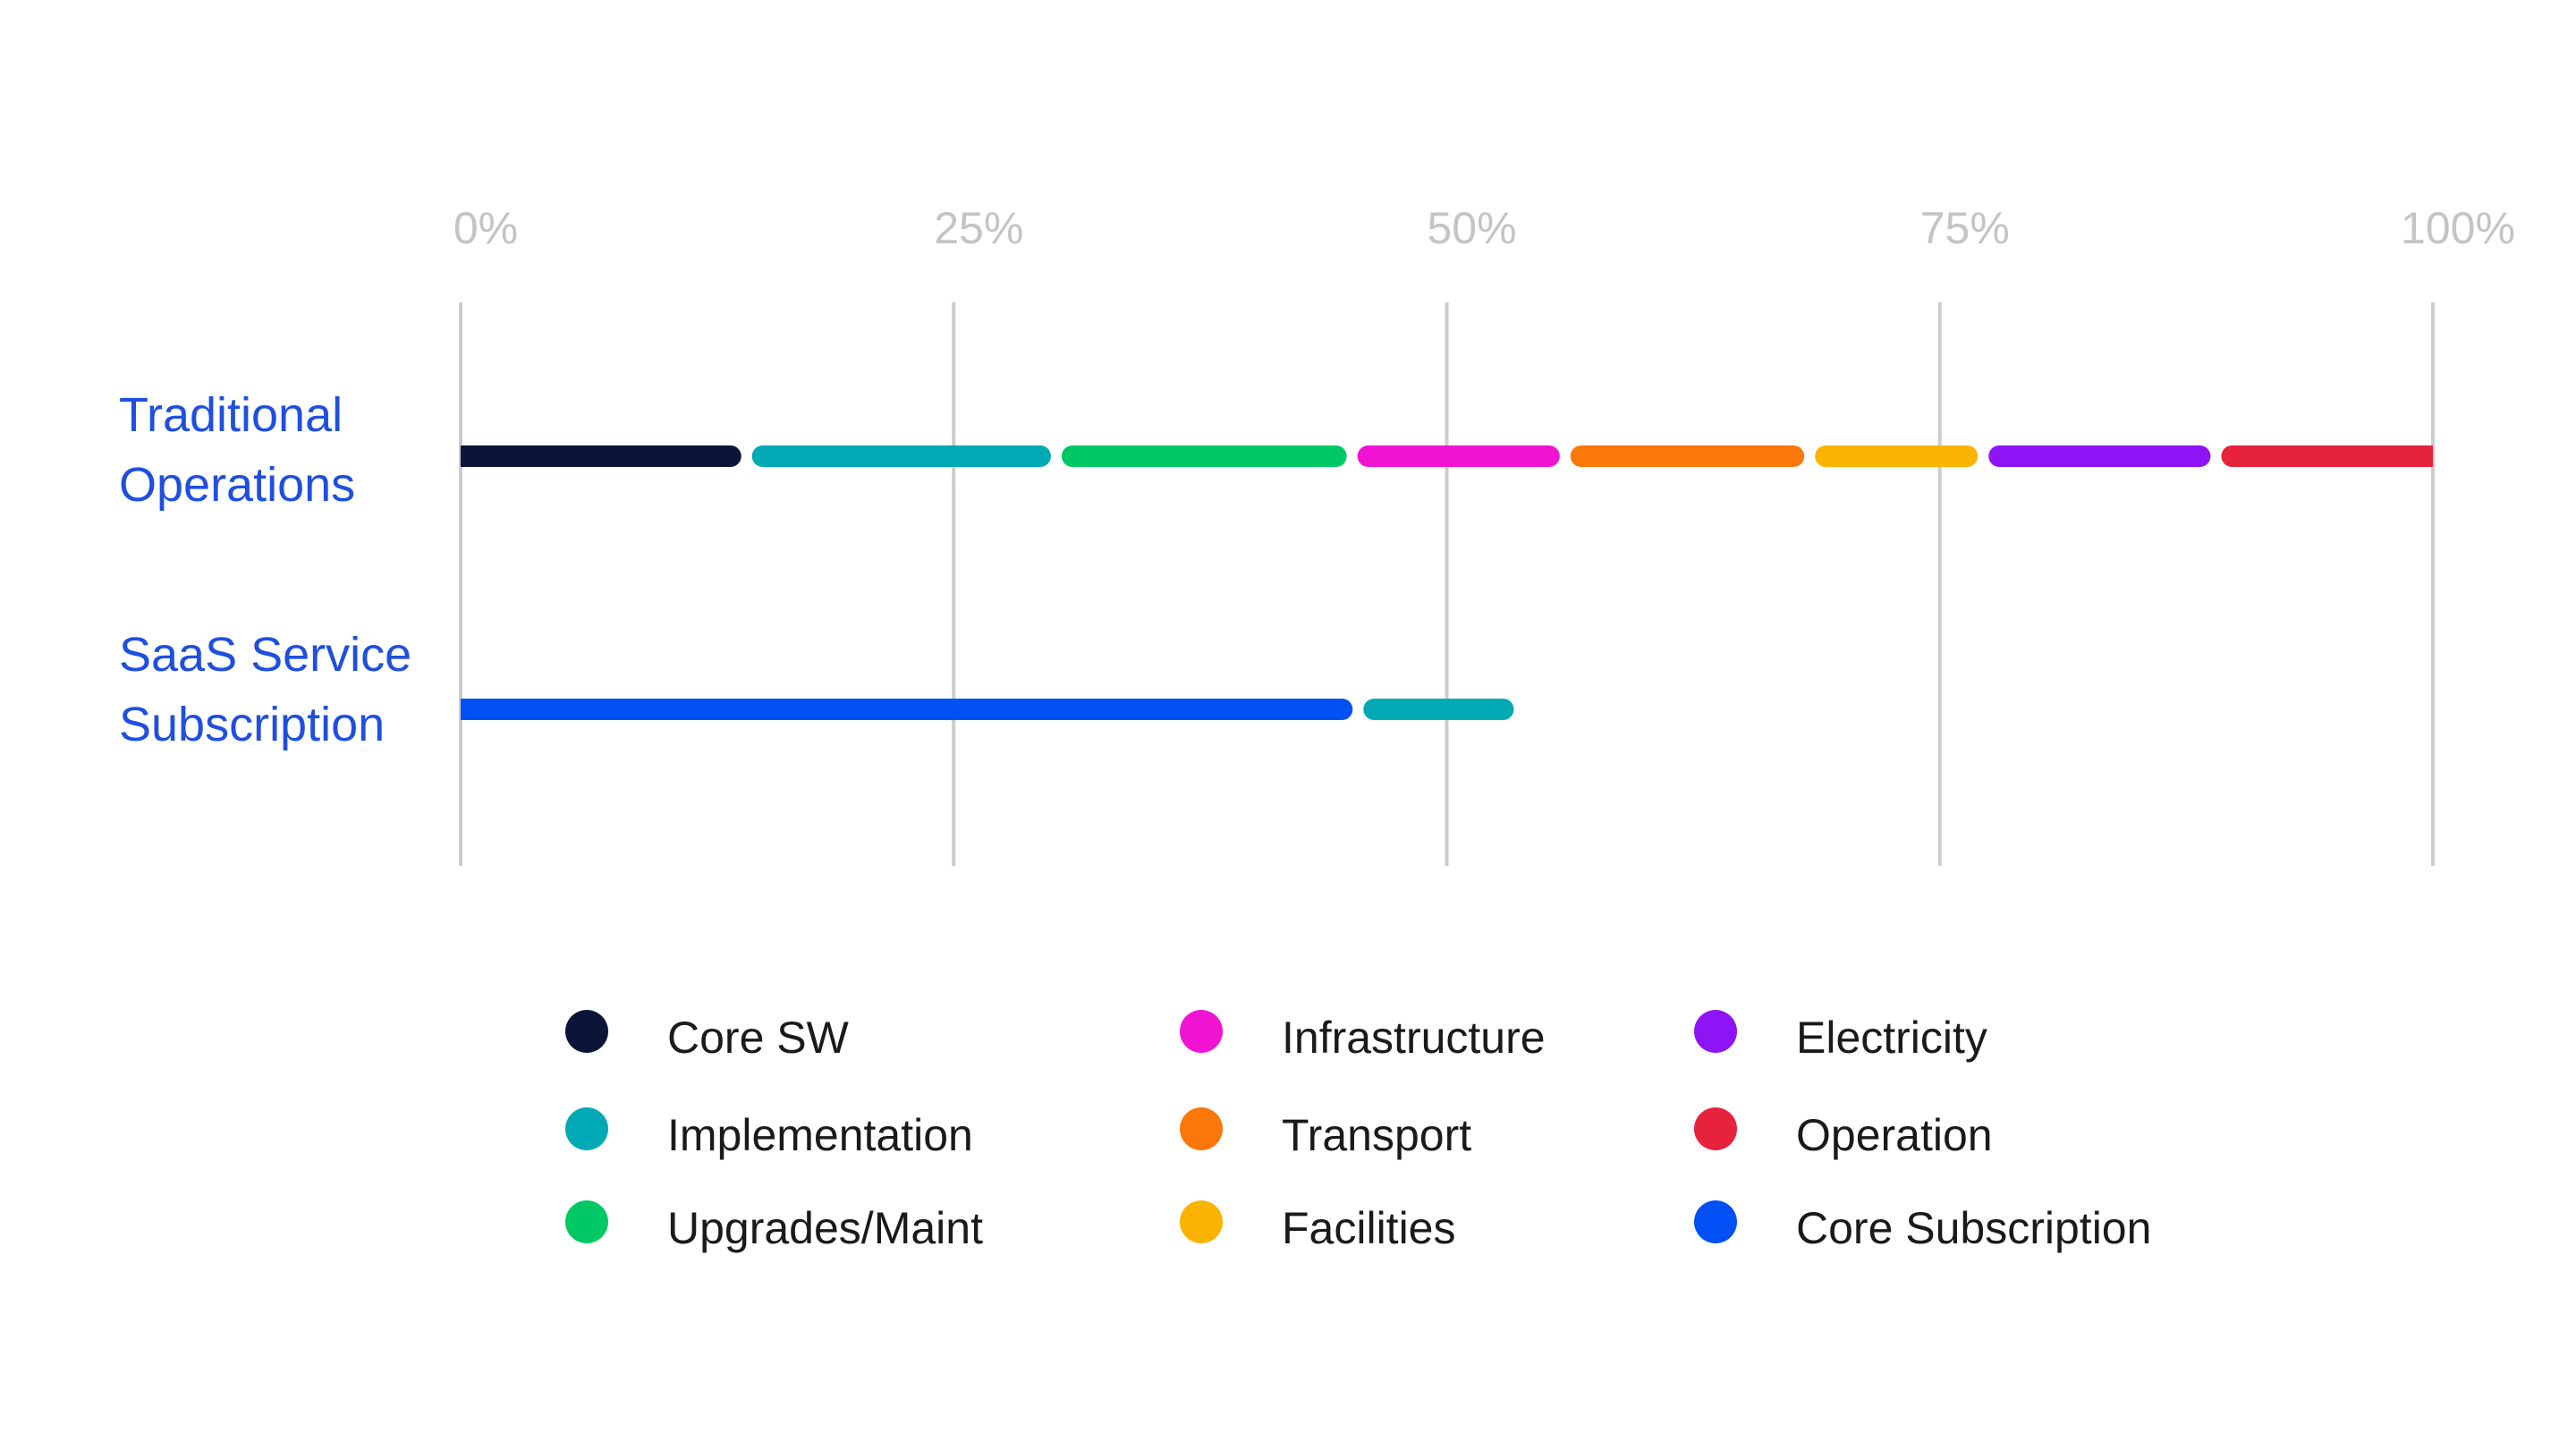 The width and height of the screenshot is (2576, 1450). I want to click on bar-segment-1-electricity, so click(2099, 456).